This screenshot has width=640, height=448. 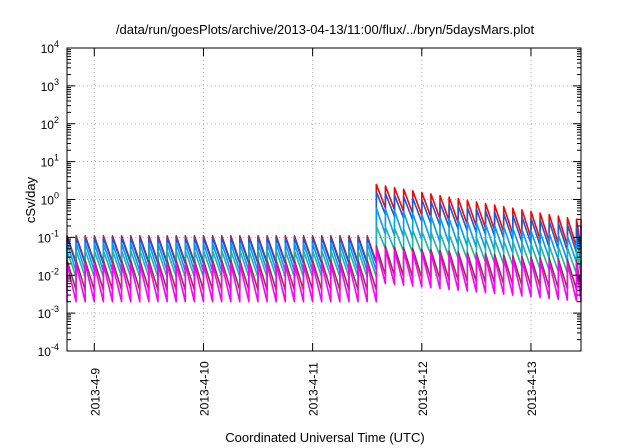 What do you see at coordinates (55, 271) in the screenshot?
I see `y-tick-exponent: -2` at bounding box center [55, 271].